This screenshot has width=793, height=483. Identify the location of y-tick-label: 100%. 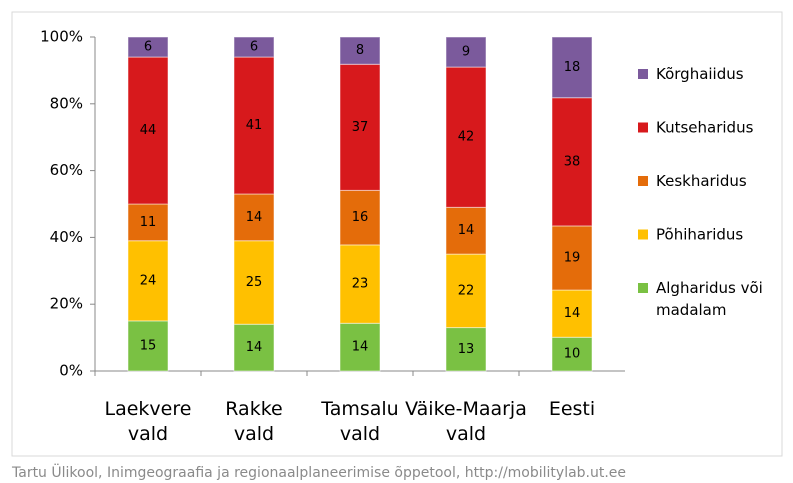
(61, 37).